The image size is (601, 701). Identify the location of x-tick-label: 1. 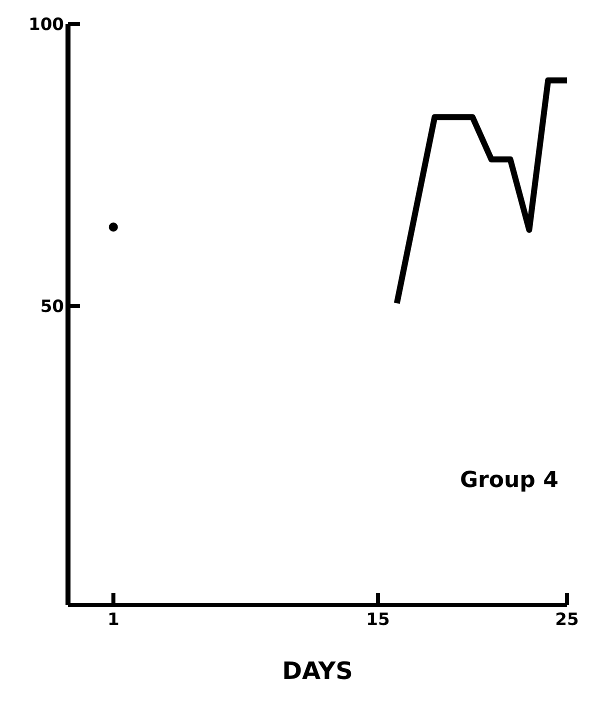
(113, 620).